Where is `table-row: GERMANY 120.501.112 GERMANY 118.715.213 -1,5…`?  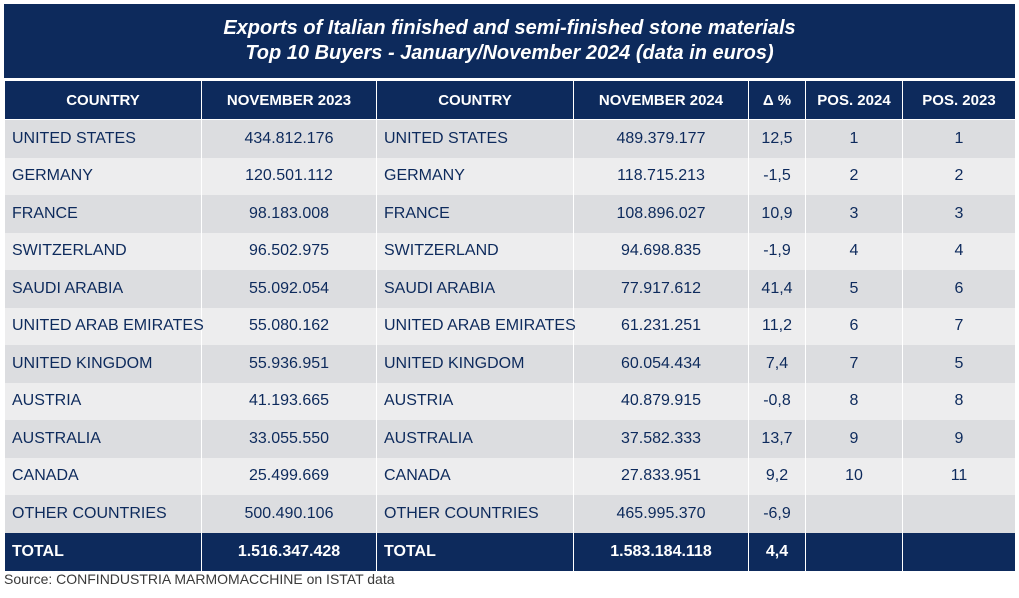
table-row: GERMANY 120.501.112 GERMANY 118.715.213 -1,5… is located at coordinates (510, 176).